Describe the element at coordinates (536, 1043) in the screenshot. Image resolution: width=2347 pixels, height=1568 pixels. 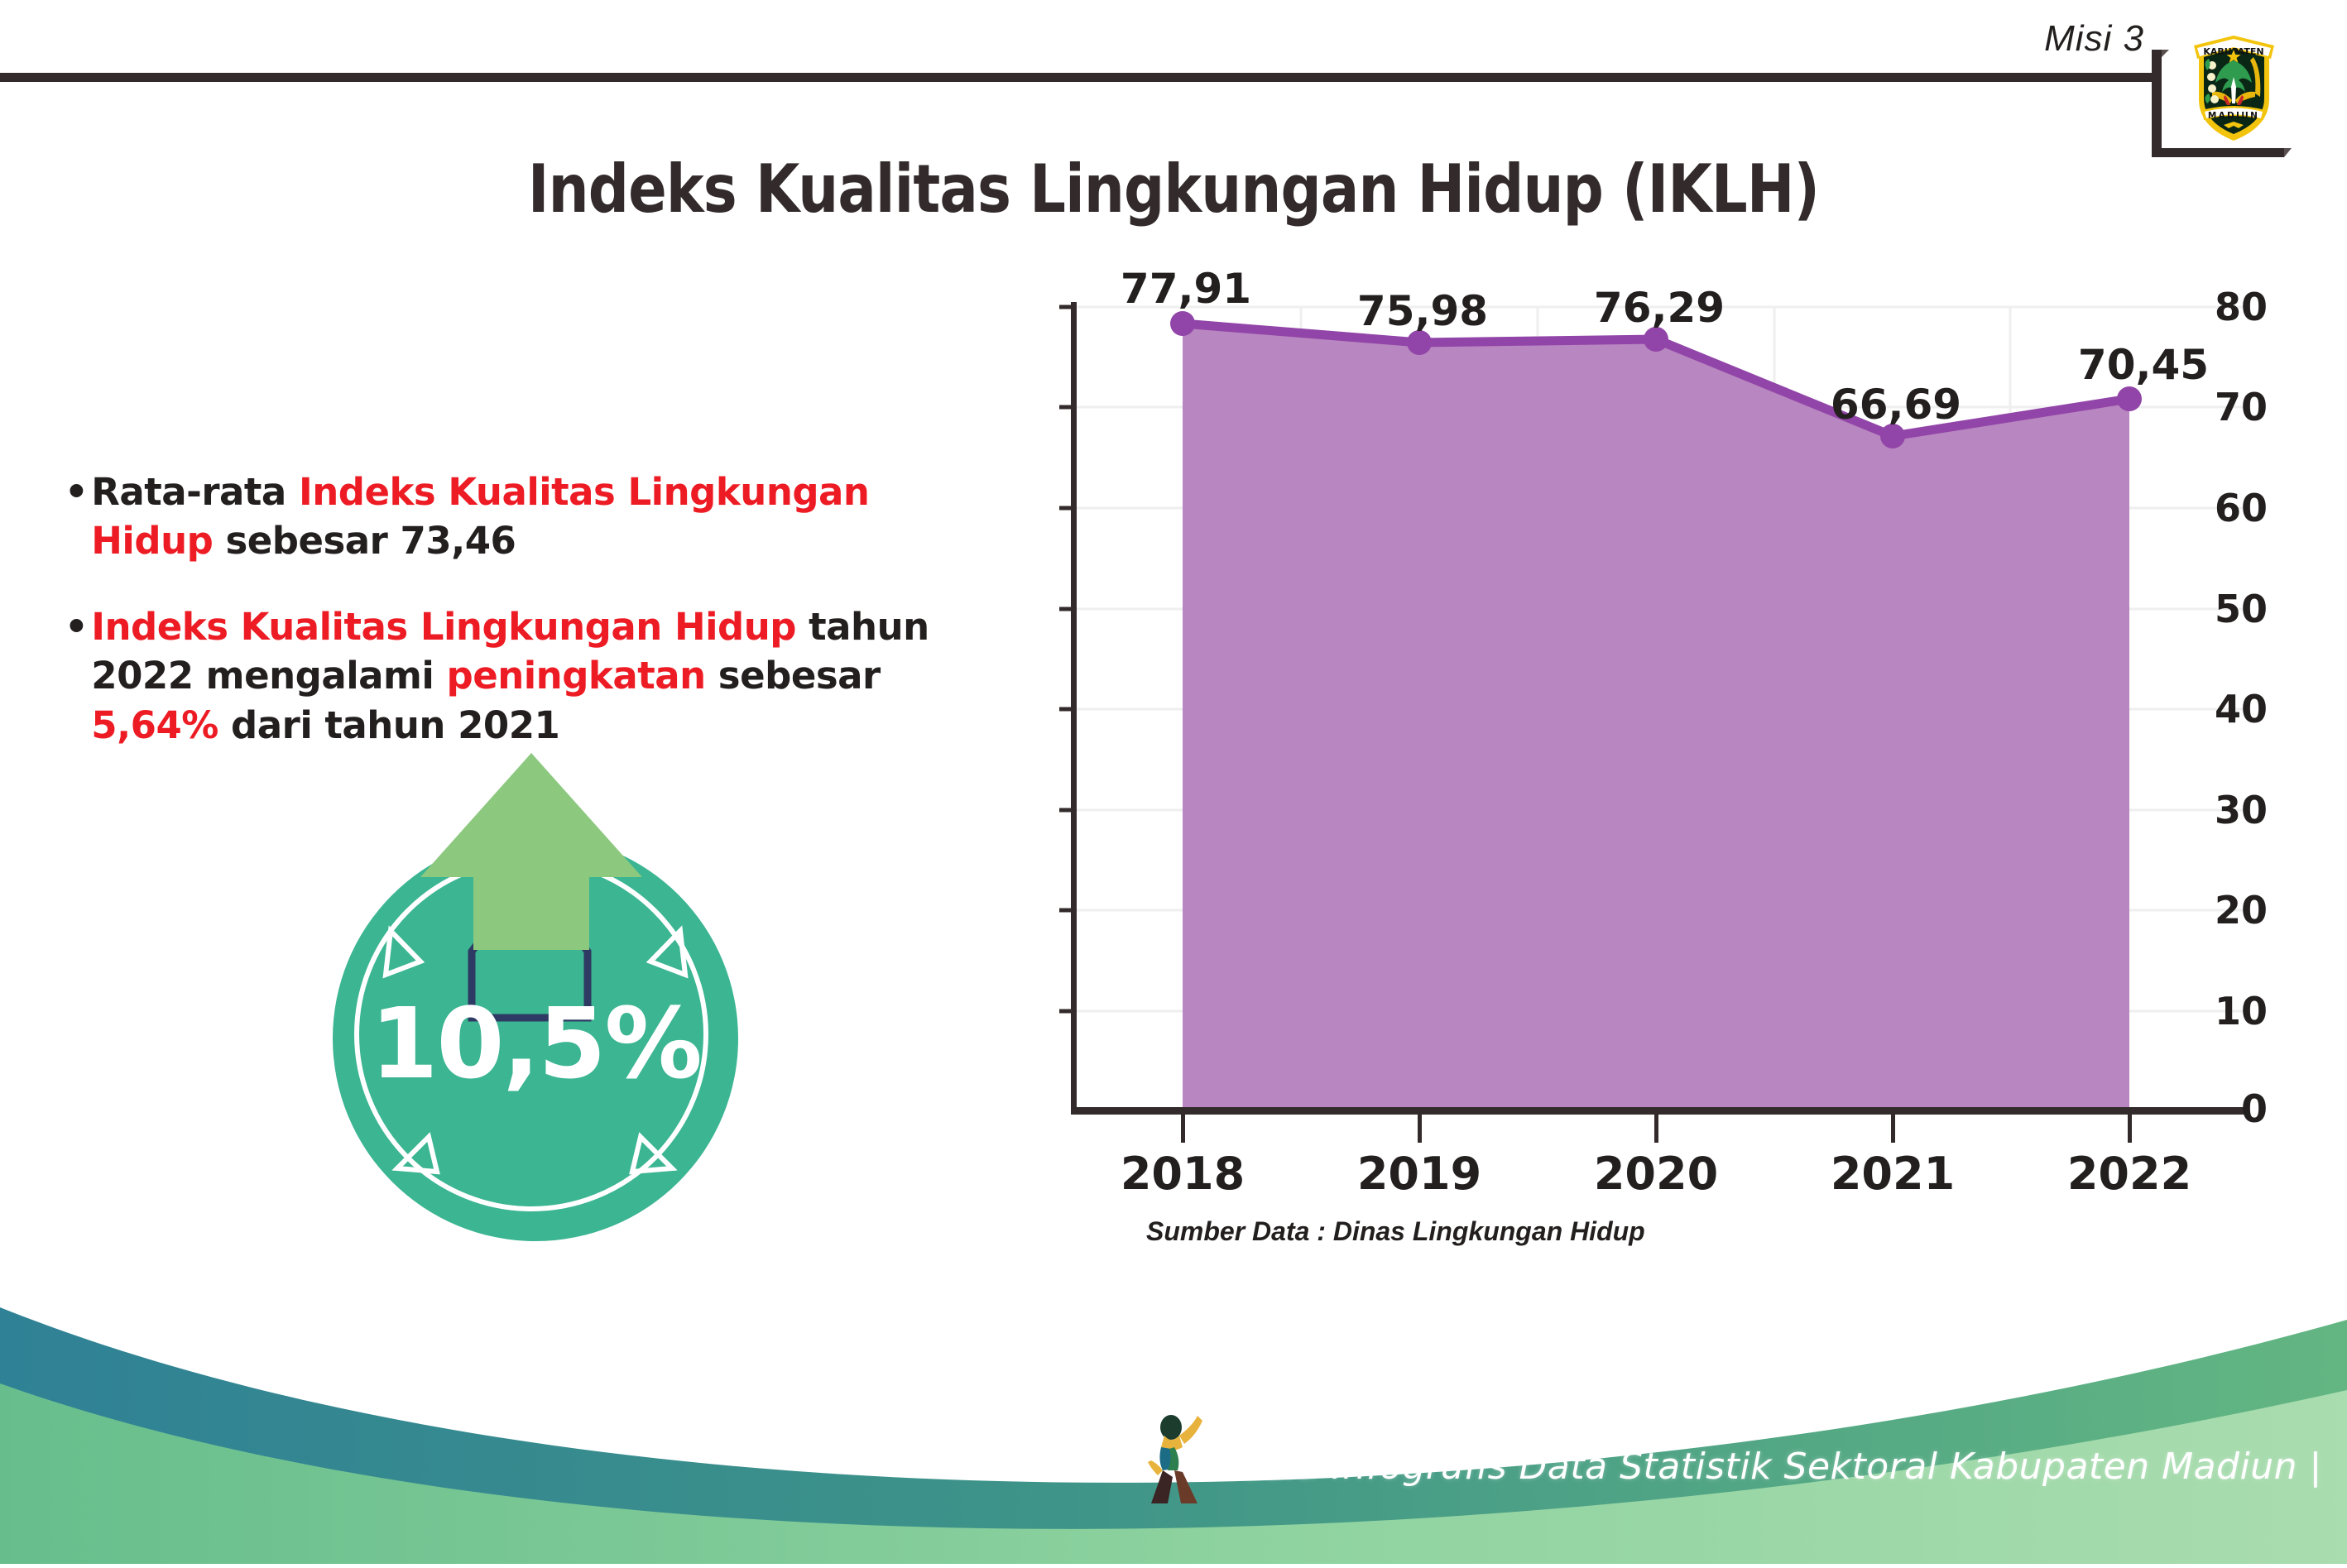
I see `badge-value: 10,5%` at that location.